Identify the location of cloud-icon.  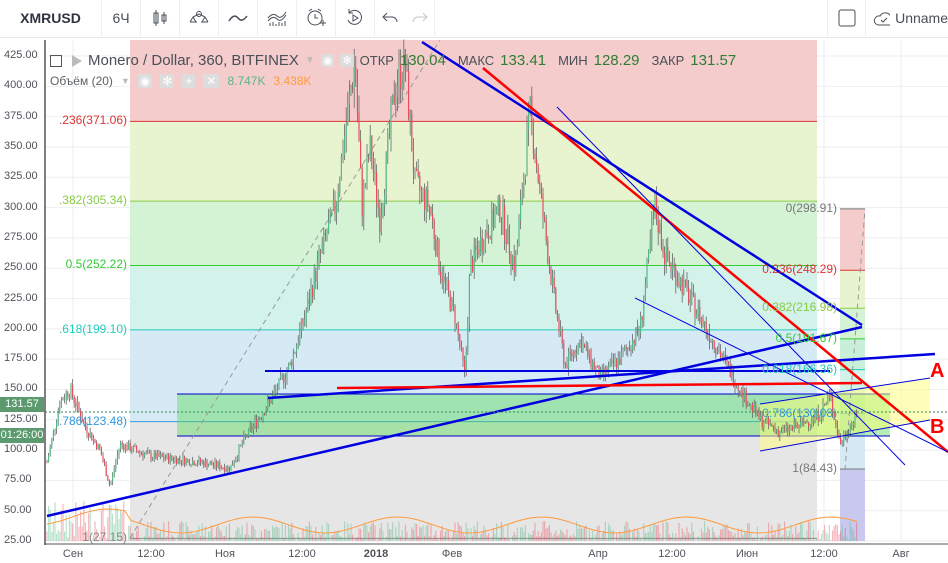
(882, 19).